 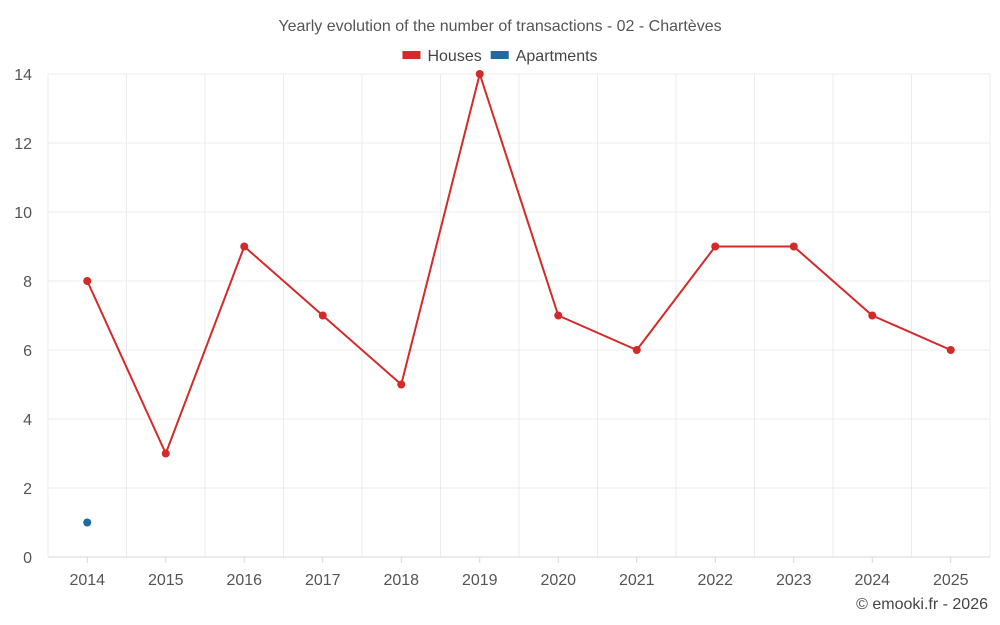 I want to click on legend-item-apartments: Apartments, so click(x=544, y=56).